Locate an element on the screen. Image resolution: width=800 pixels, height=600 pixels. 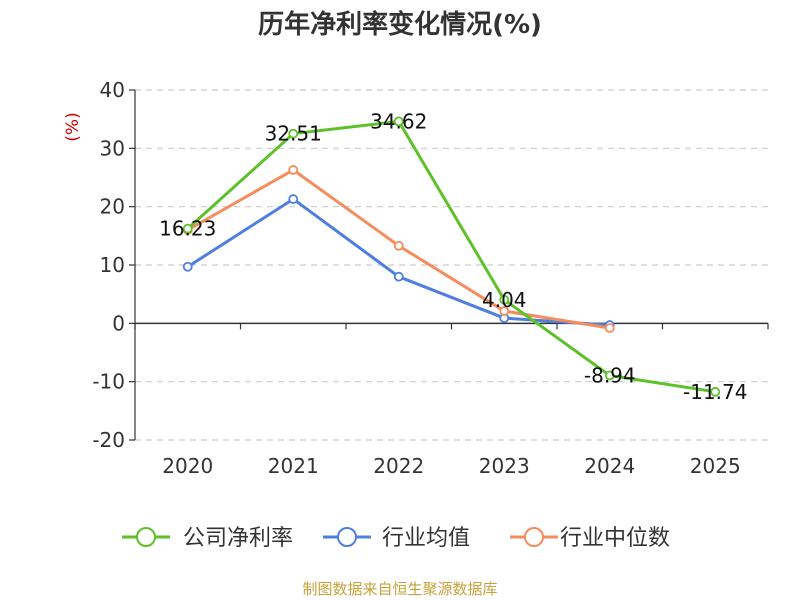
legend: 公司净利率 行业均值 行业中位数 is located at coordinates (396, 538).